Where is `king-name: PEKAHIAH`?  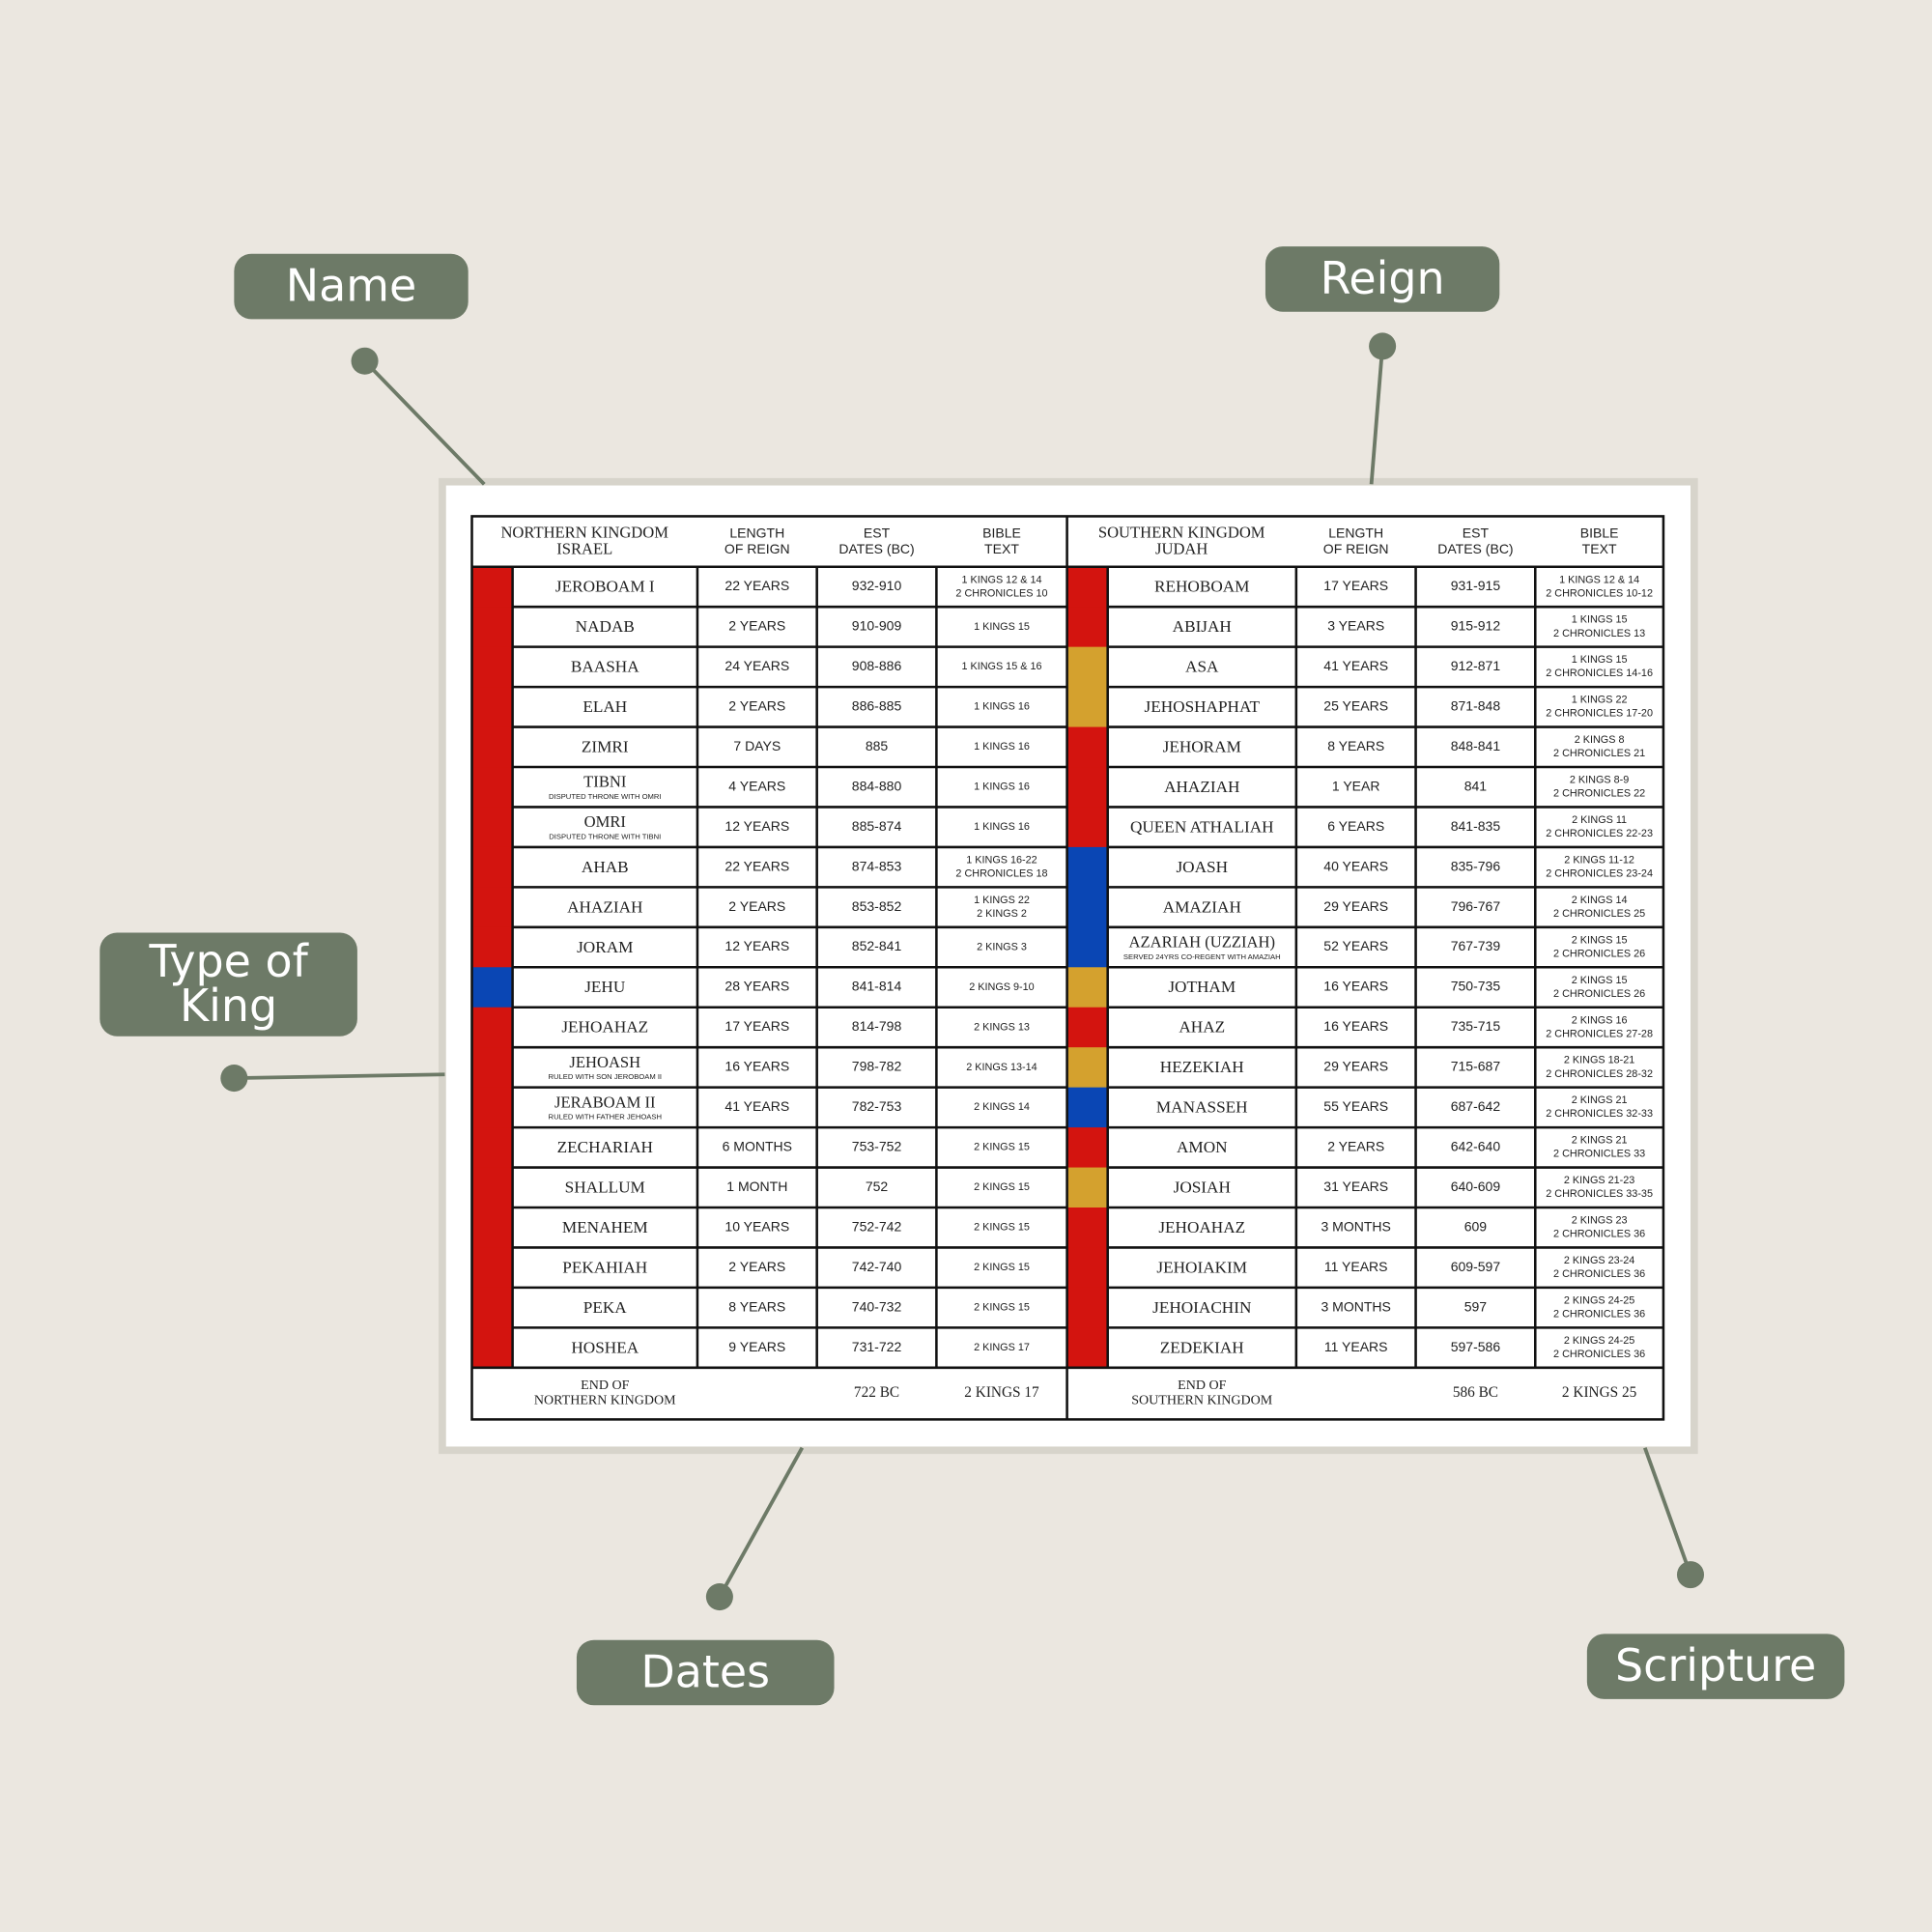 king-name: PEKAHIAH is located at coordinates (604, 1267).